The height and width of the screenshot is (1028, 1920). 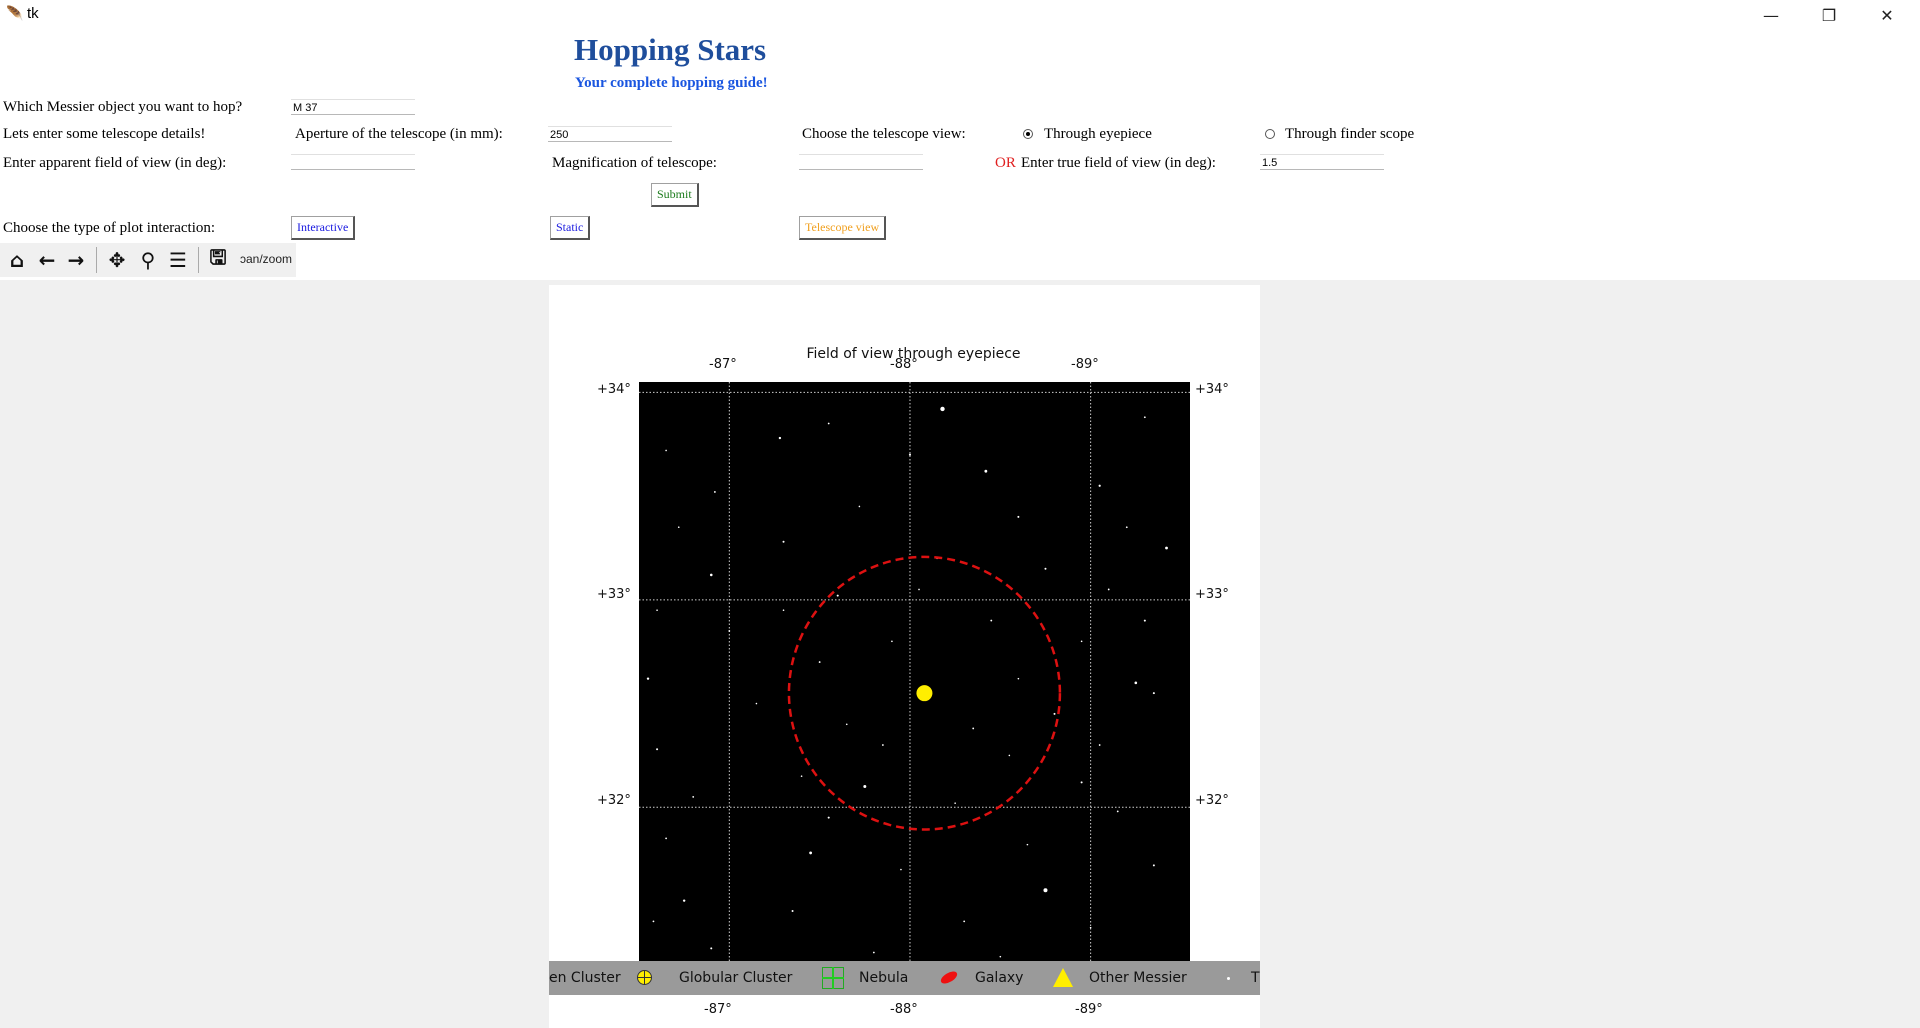 What do you see at coordinates (861, 162) in the screenshot?
I see `magnification-input` at bounding box center [861, 162].